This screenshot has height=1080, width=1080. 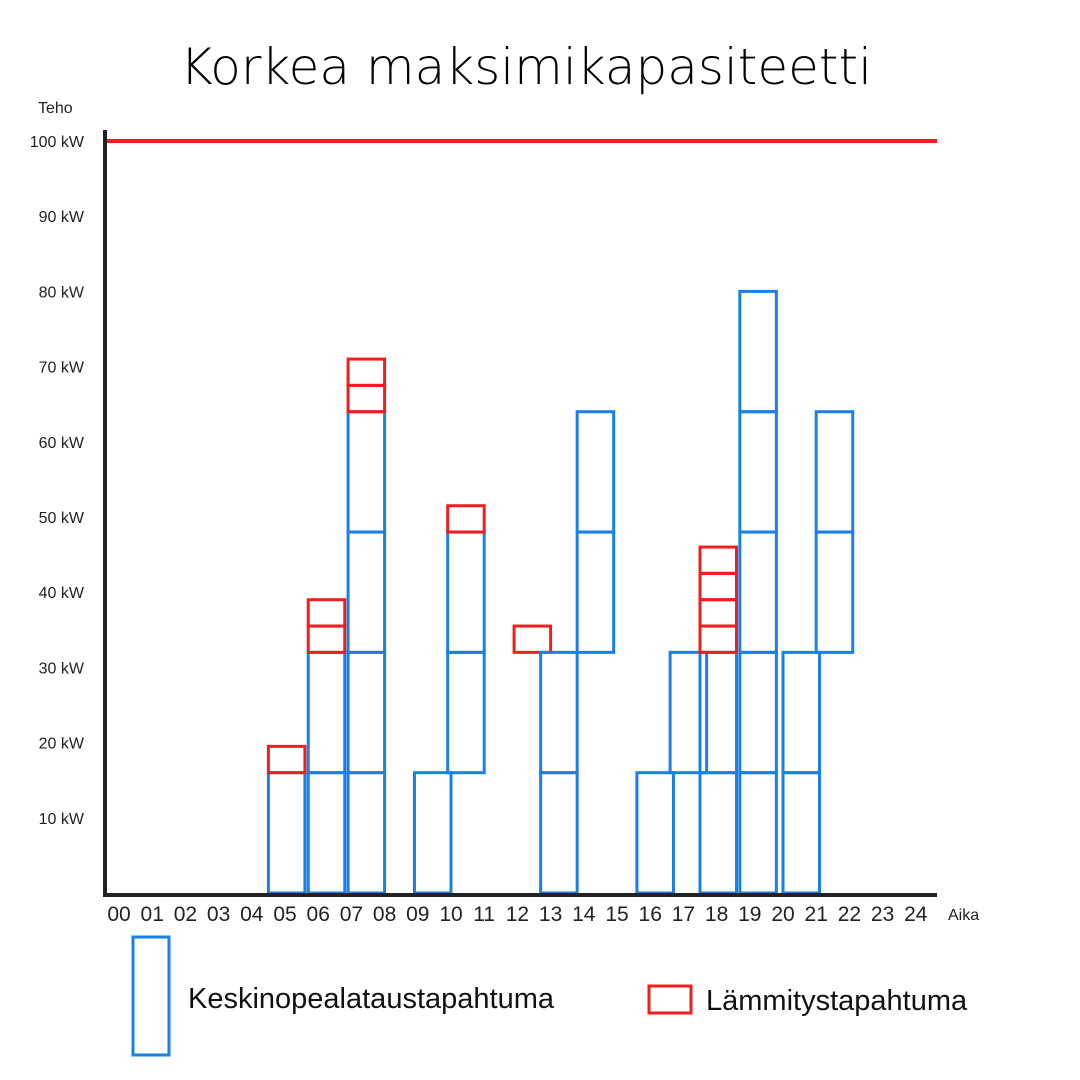 I want to click on y-tick-label: 70 kW, so click(x=62, y=368).